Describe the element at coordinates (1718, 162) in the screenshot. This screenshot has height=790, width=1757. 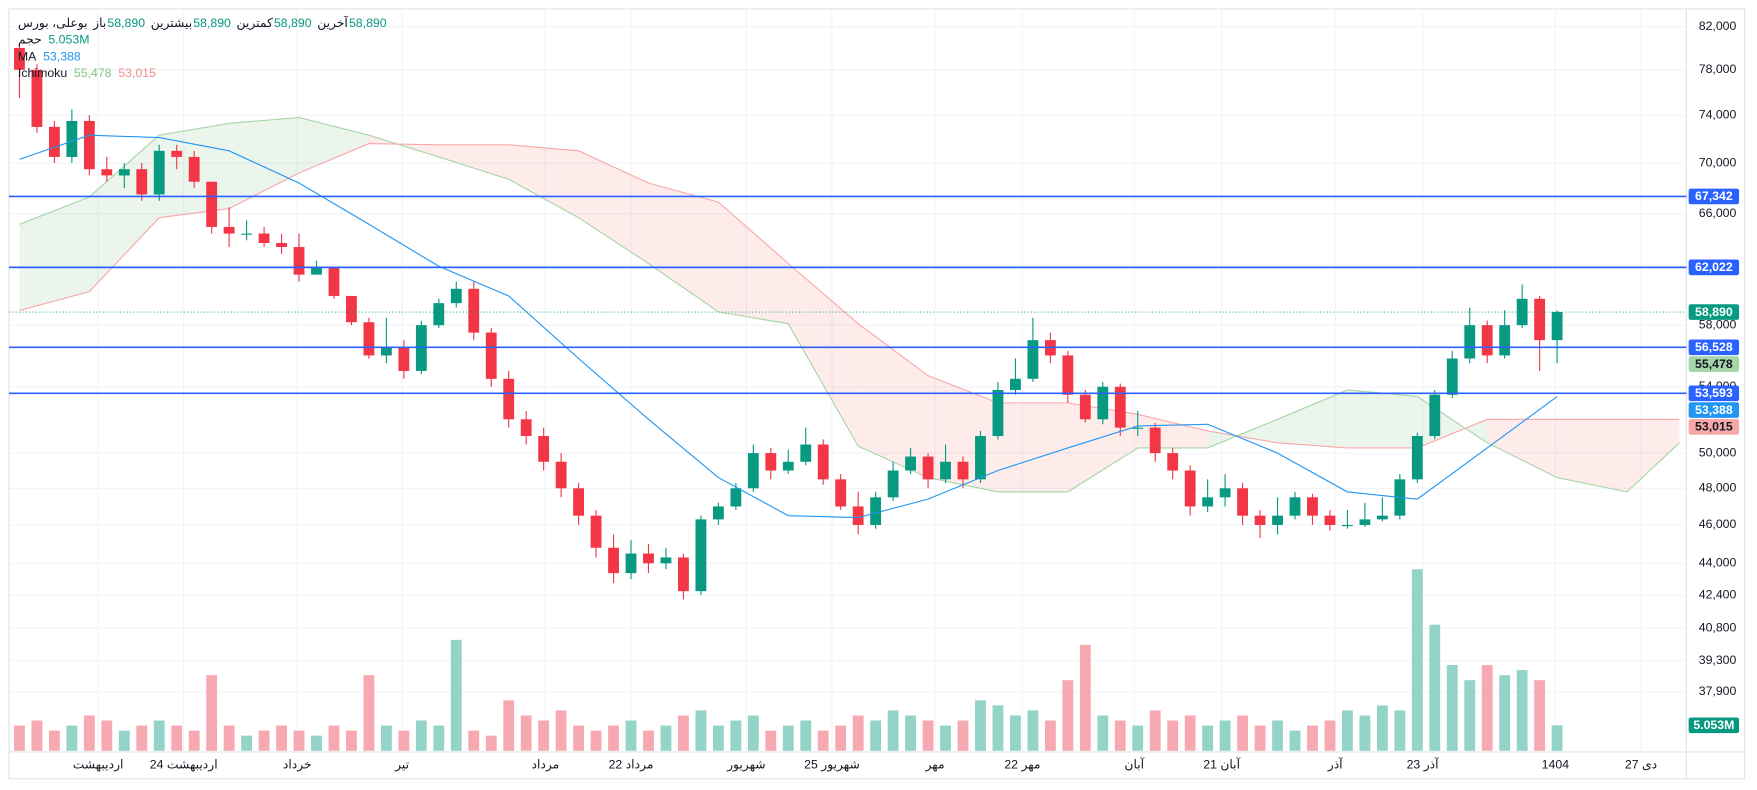
I see `y-tick-label: 70,000` at that location.